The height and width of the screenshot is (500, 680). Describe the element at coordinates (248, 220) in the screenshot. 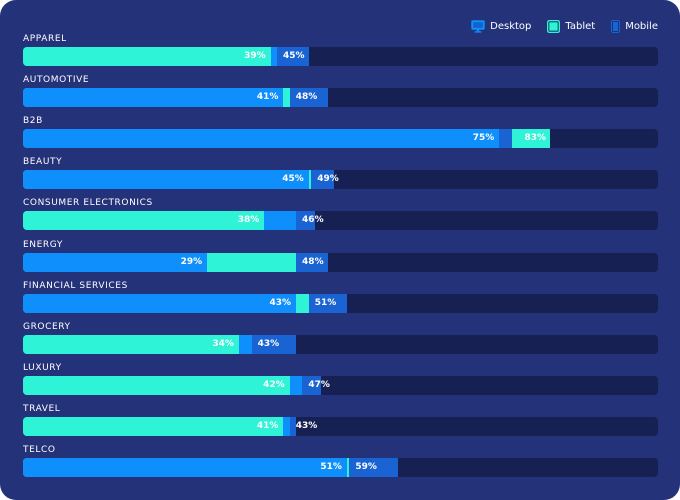

I see `value-label-first-consumer-electronics: 38%` at that location.